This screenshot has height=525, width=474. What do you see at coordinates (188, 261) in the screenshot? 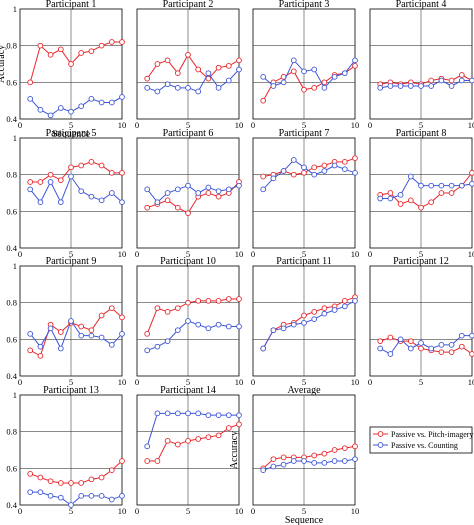
I see `panel-title: Participant 10` at bounding box center [188, 261].